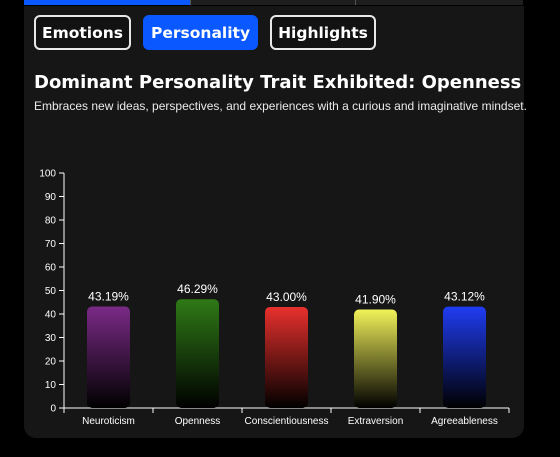  What do you see at coordinates (198, 421) in the screenshot?
I see `category-label: Openness` at bounding box center [198, 421].